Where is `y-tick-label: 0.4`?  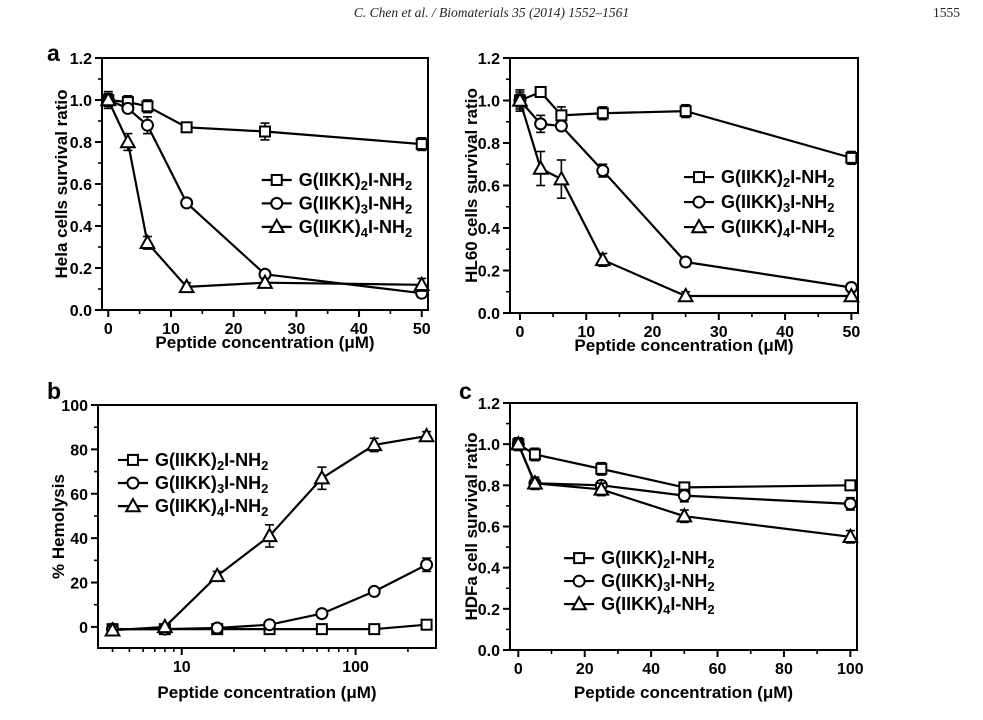 y-tick-label: 0.4 is located at coordinates (489, 229).